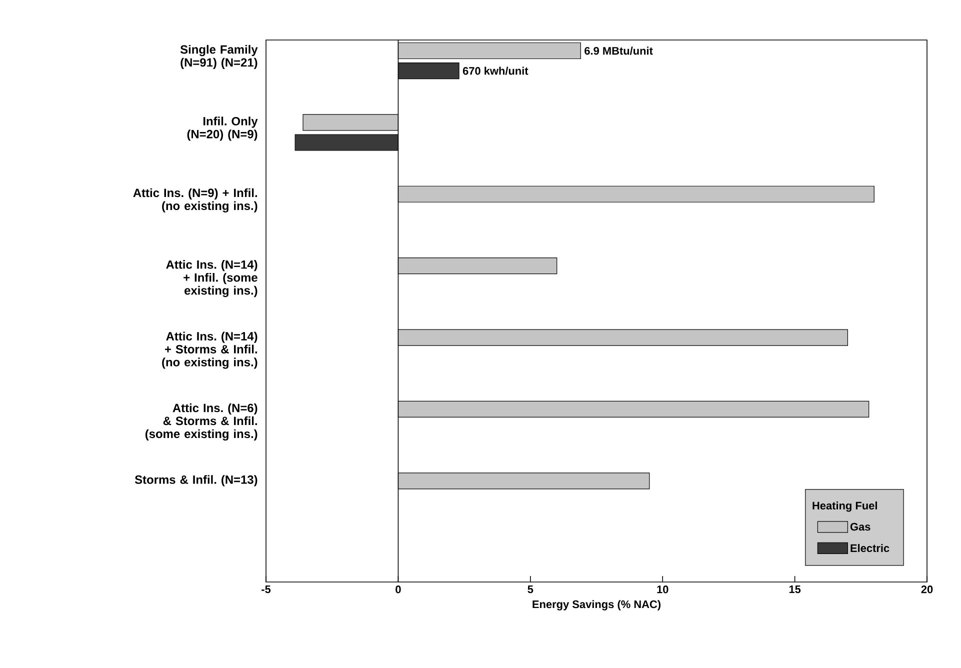  I want to click on y-tick-label: Storms & Infil. (N=13), so click(196, 480).